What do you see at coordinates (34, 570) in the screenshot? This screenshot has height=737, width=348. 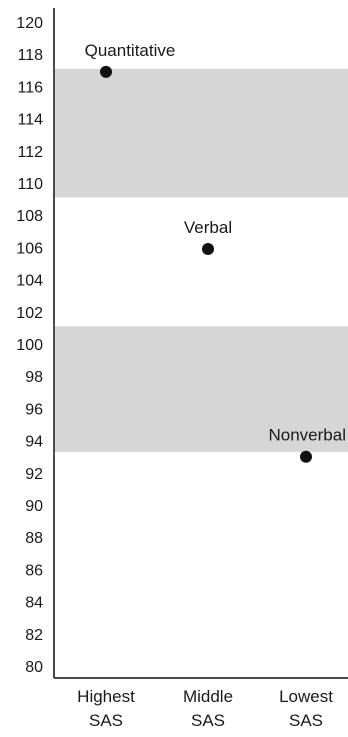 I see `y-tick-label: 86` at bounding box center [34, 570].